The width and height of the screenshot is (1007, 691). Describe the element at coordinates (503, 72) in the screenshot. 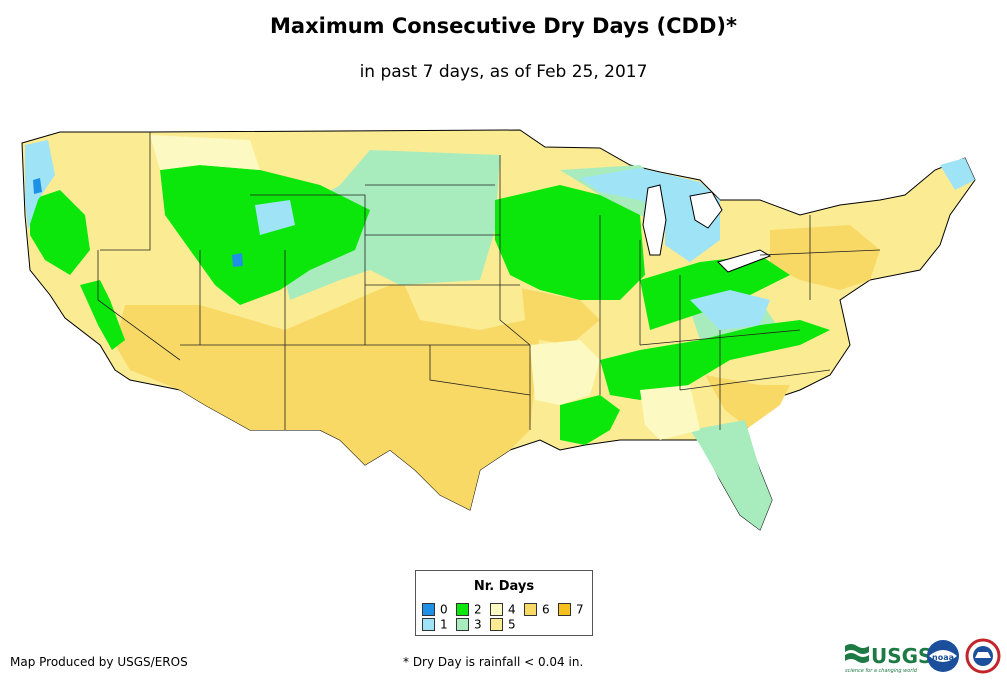

I see `map-subtitle: in past 7 days, as of Feb 25, 2017` at that location.